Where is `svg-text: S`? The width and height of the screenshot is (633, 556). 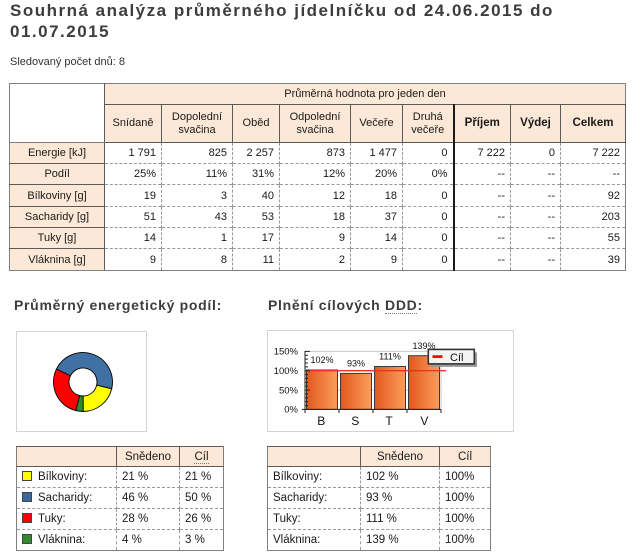 svg-text: S is located at coordinates (355, 421).